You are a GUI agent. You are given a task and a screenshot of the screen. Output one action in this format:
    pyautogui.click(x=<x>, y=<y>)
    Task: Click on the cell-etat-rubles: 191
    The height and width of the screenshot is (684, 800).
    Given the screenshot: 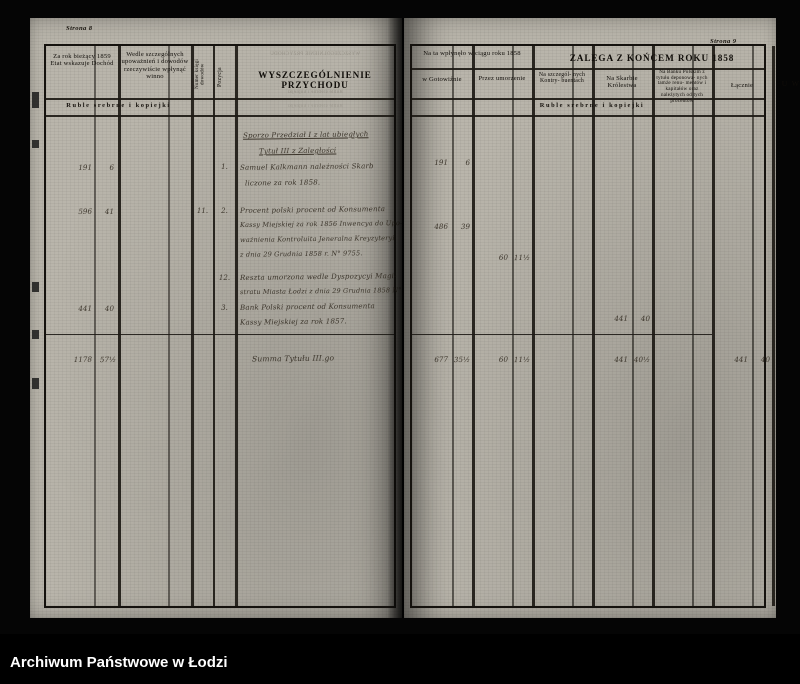 What is the action you would take?
    pyautogui.click(x=85, y=167)
    